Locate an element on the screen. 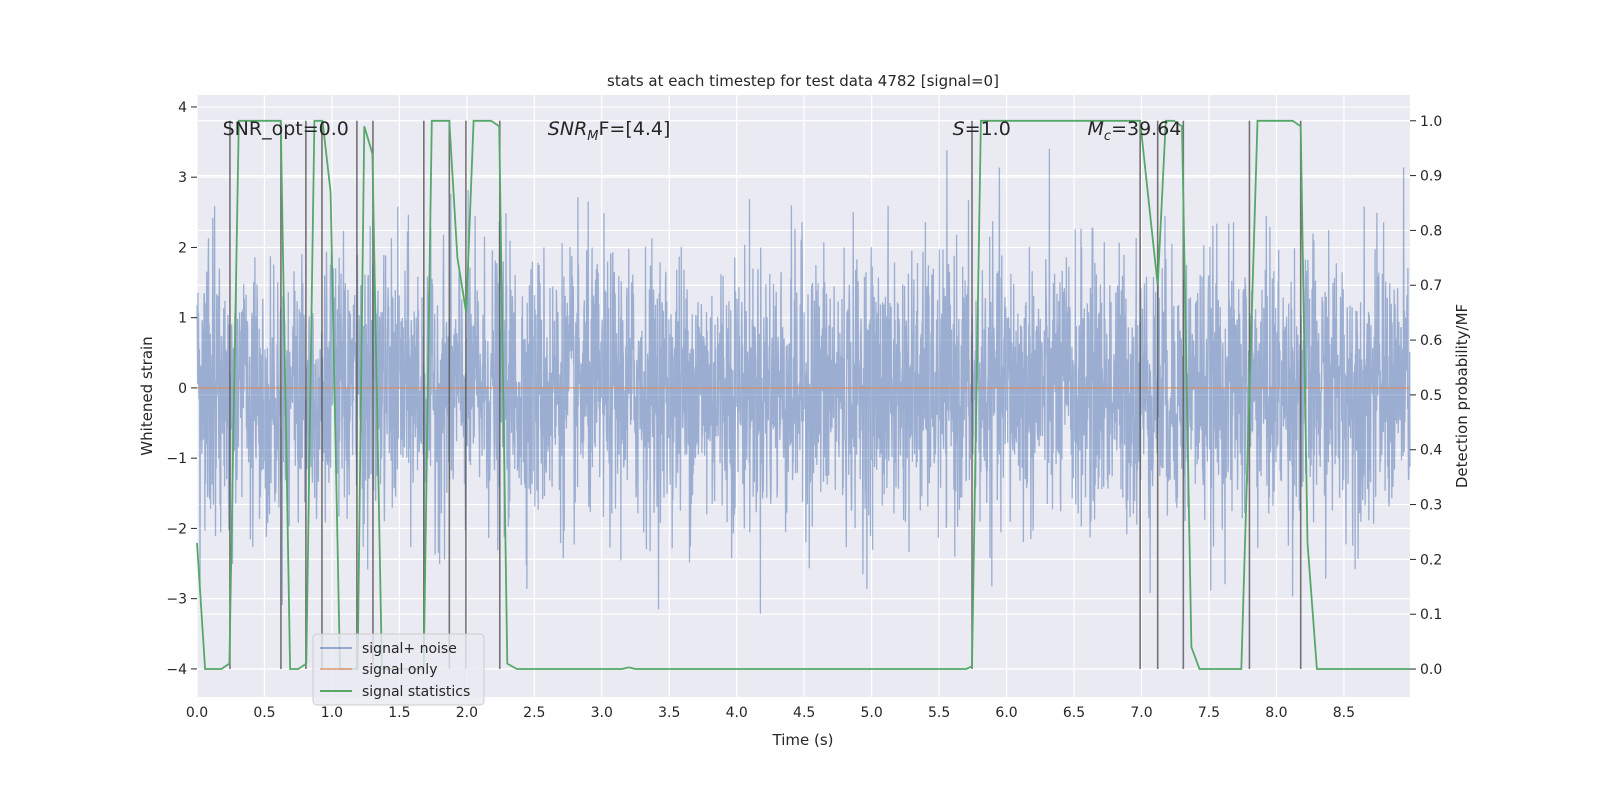 This screenshot has height=804, width=1600. annotation-tail: =1.0 is located at coordinates (988, 129).